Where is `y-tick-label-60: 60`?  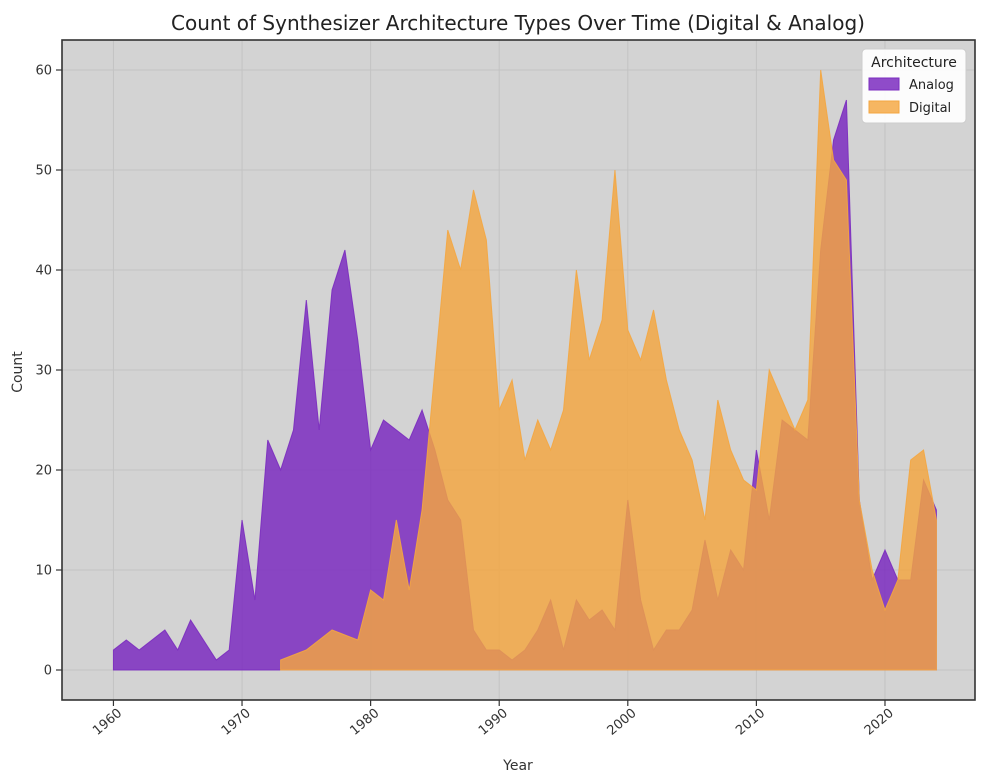 y-tick-label-60: 60 is located at coordinates (43, 71).